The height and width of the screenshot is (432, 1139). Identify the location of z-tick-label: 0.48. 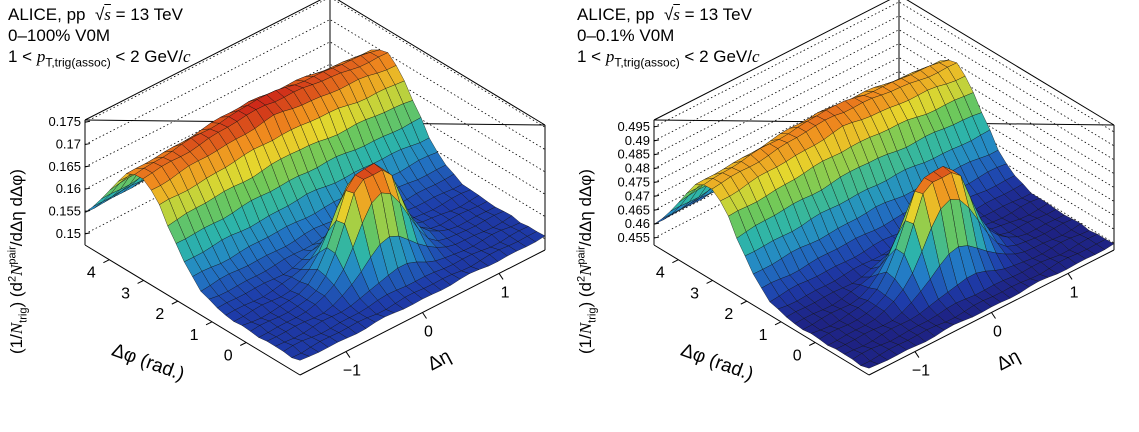
(637, 168).